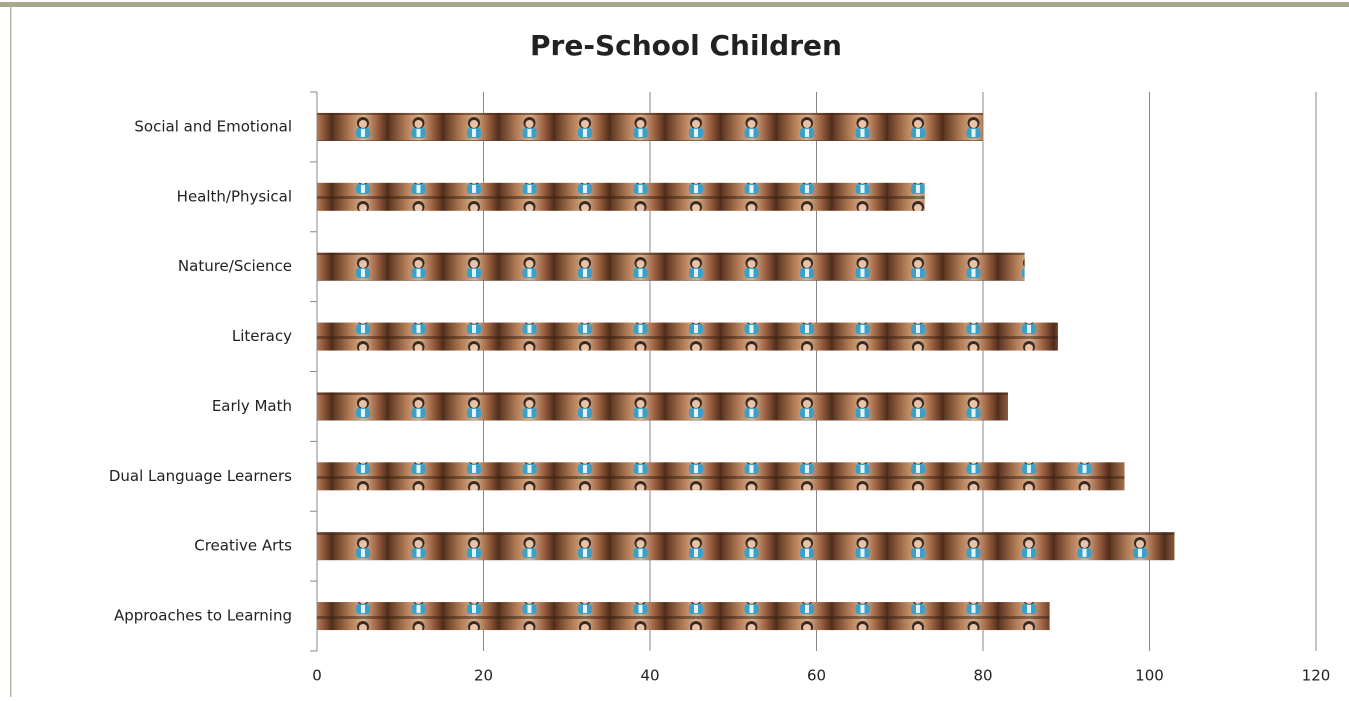 The height and width of the screenshot is (701, 1349). What do you see at coordinates (686, 45) in the screenshot?
I see `chart-title: Pre-School Children` at bounding box center [686, 45].